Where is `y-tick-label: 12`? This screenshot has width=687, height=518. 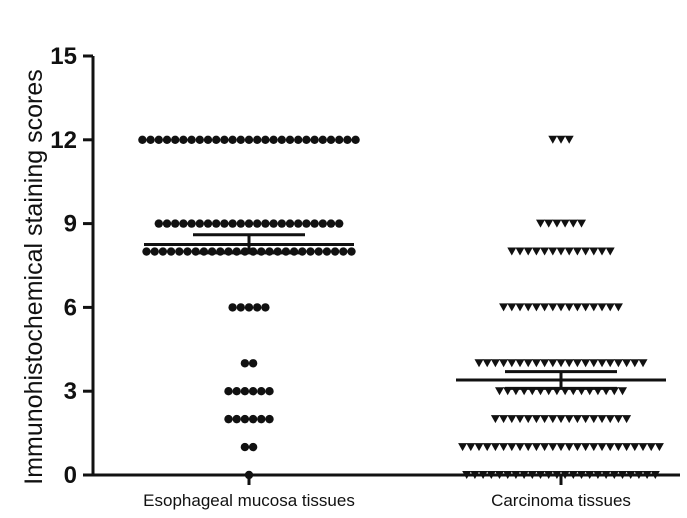
y-tick-label: 12 is located at coordinates (63, 140).